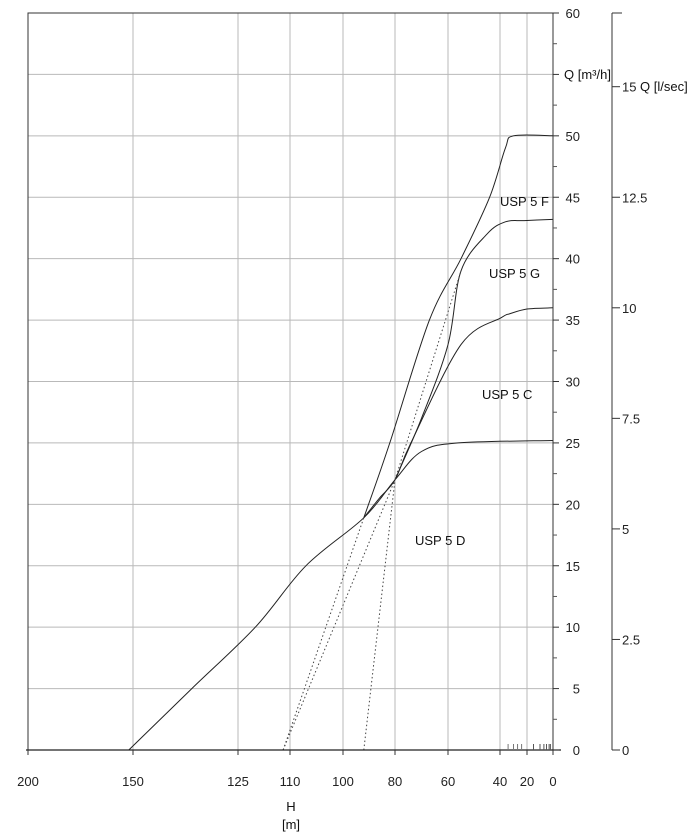  What do you see at coordinates (573, 136) in the screenshot?
I see `y-tick-label: 50` at bounding box center [573, 136].